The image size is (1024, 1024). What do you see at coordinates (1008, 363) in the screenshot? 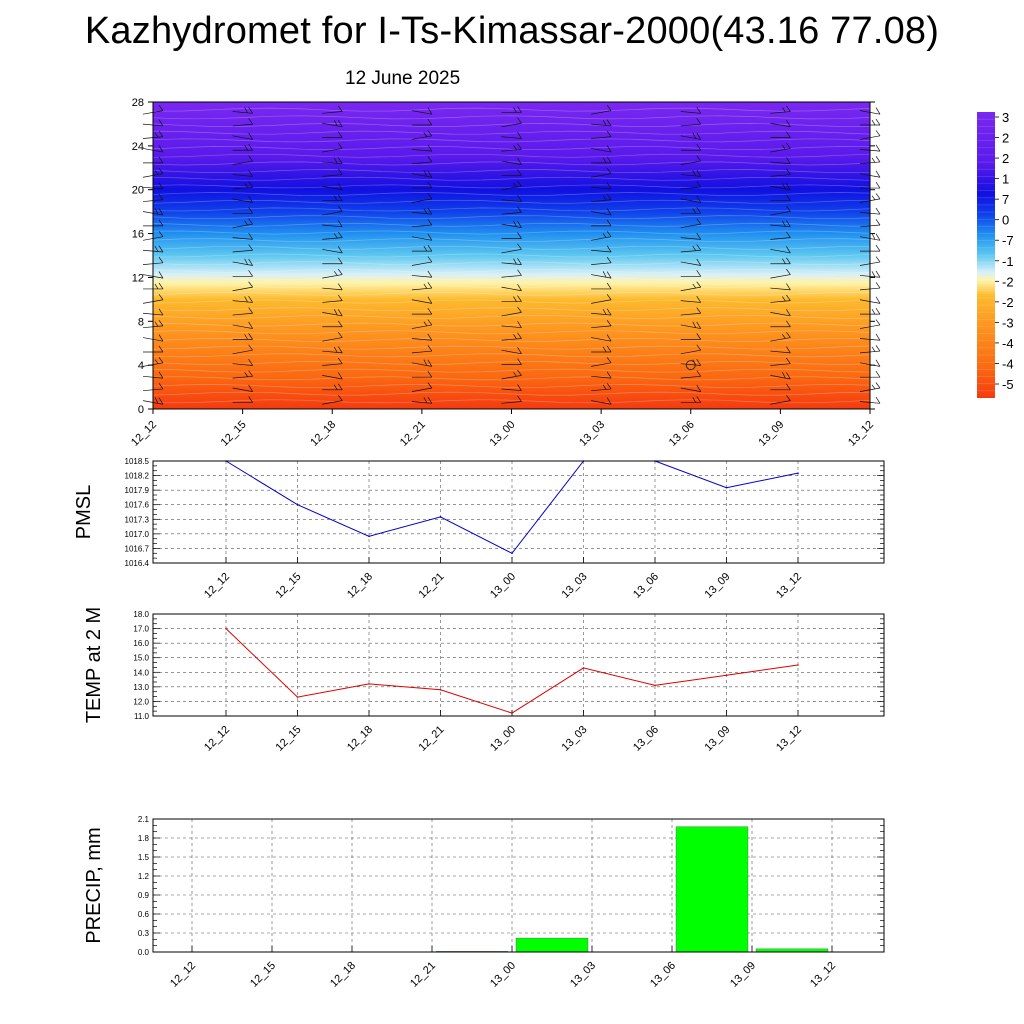
I see `colorbar-label: -4` at bounding box center [1008, 363].